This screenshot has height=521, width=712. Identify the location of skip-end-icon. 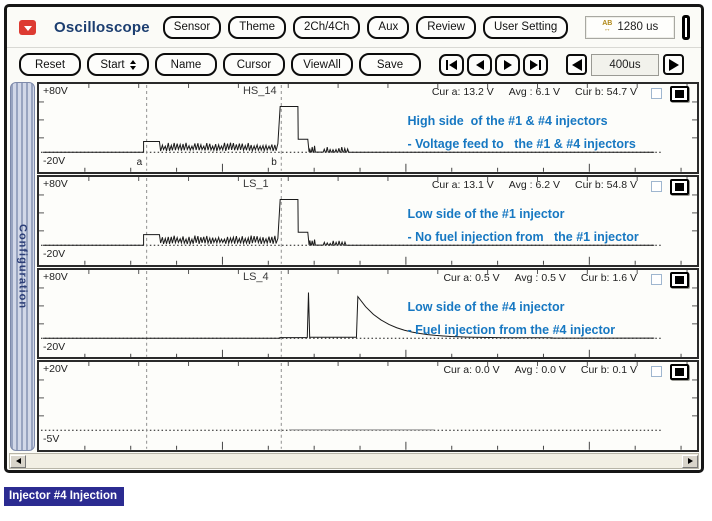
(533, 64).